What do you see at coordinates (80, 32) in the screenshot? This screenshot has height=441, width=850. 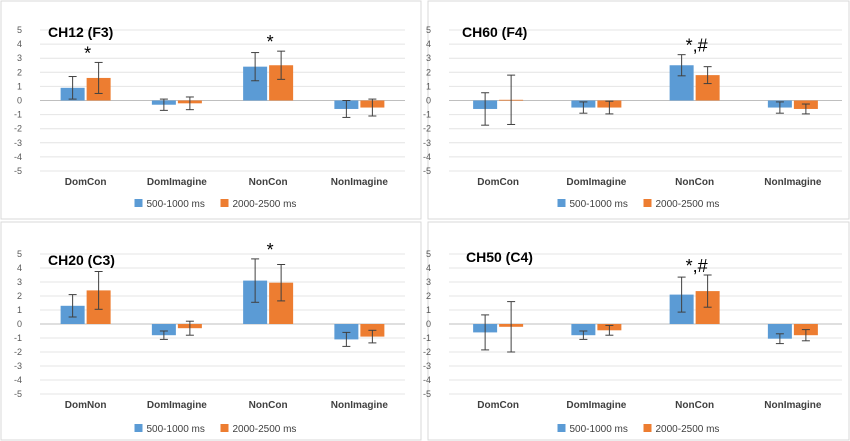 I see `chart-title: CH12 (F3)` at bounding box center [80, 32].